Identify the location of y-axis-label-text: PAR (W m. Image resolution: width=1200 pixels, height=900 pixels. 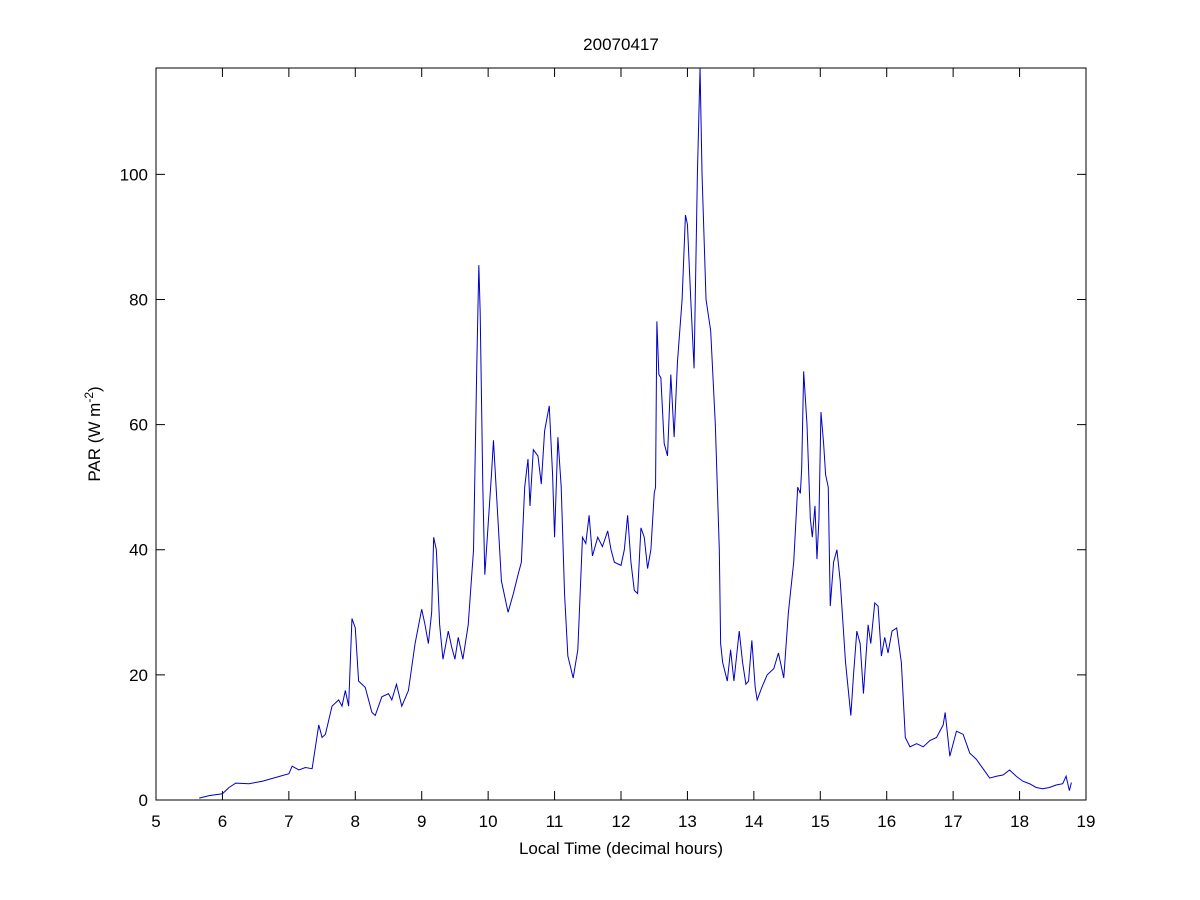
(94, 442).